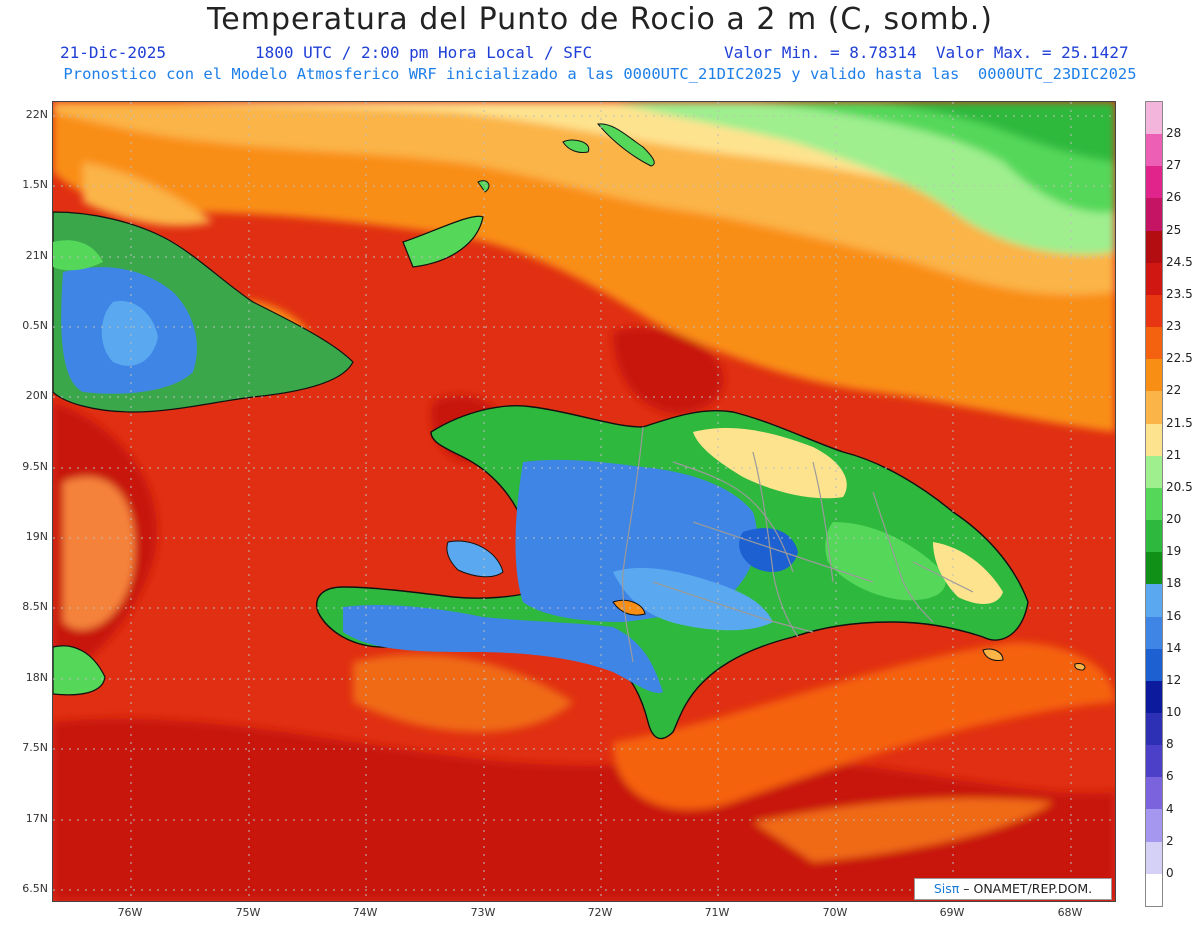  I want to click on islands-north, so click(528, 195).